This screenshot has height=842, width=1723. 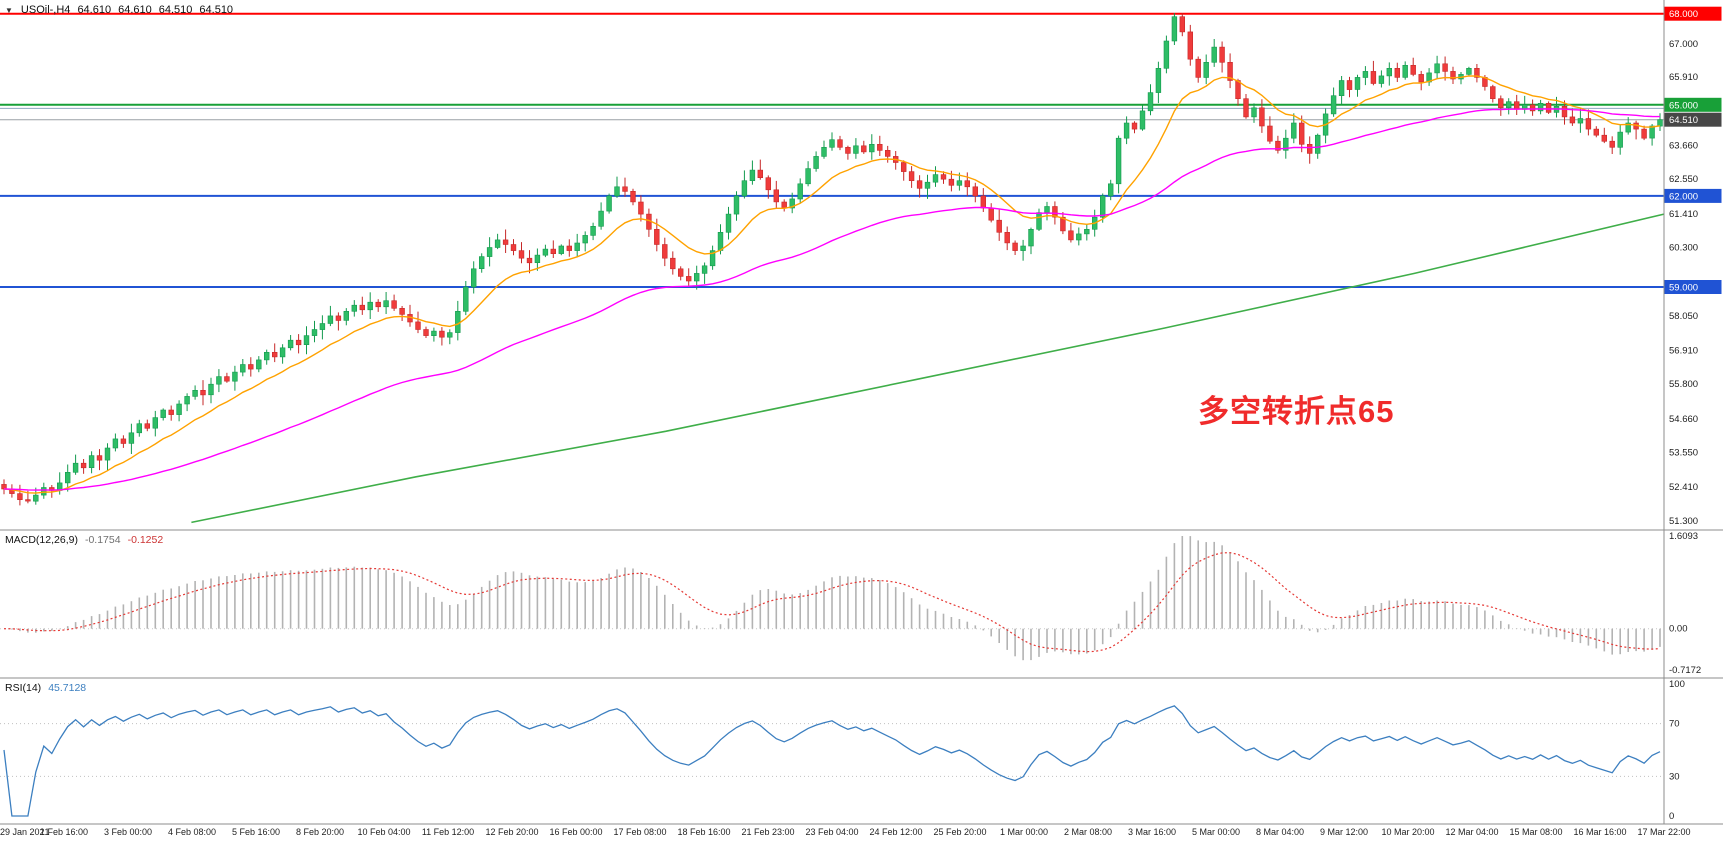 What do you see at coordinates (1671, 816) in the screenshot?
I see `rsi-tick: 0` at bounding box center [1671, 816].